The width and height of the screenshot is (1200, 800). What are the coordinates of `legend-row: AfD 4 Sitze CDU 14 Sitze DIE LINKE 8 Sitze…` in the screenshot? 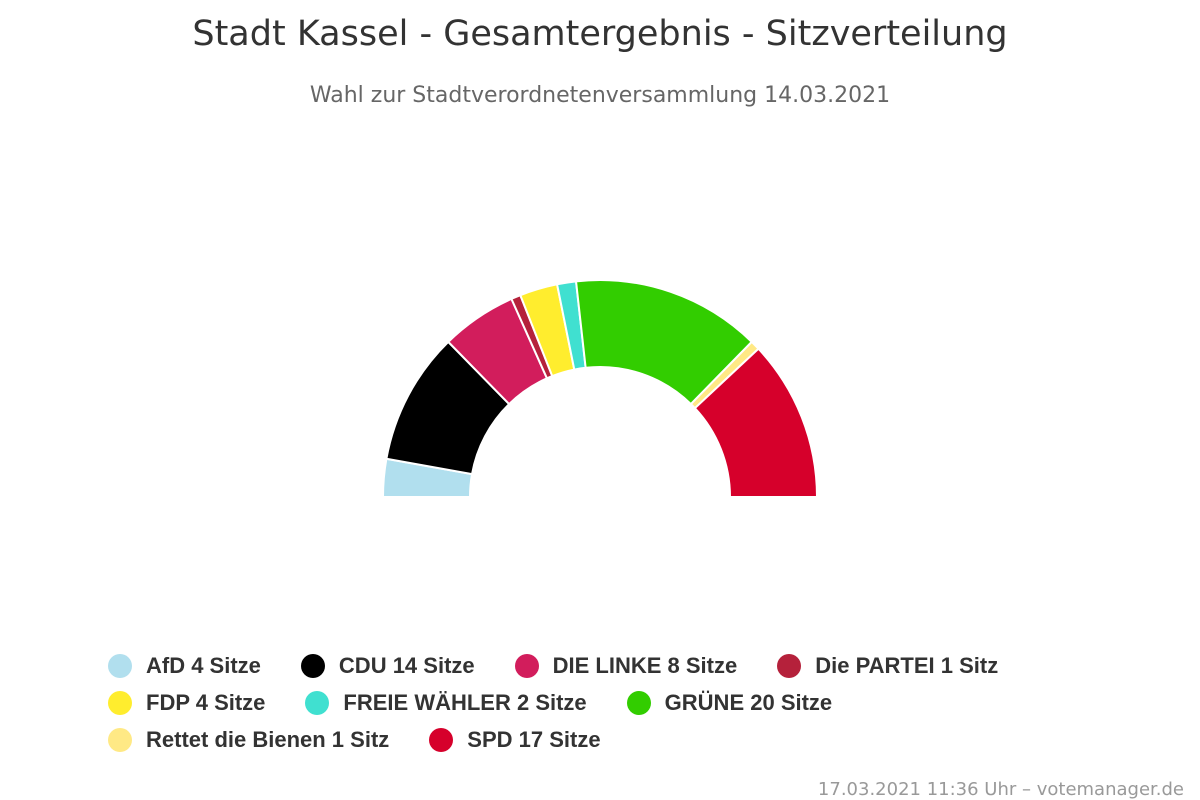 It's located at (648, 666).